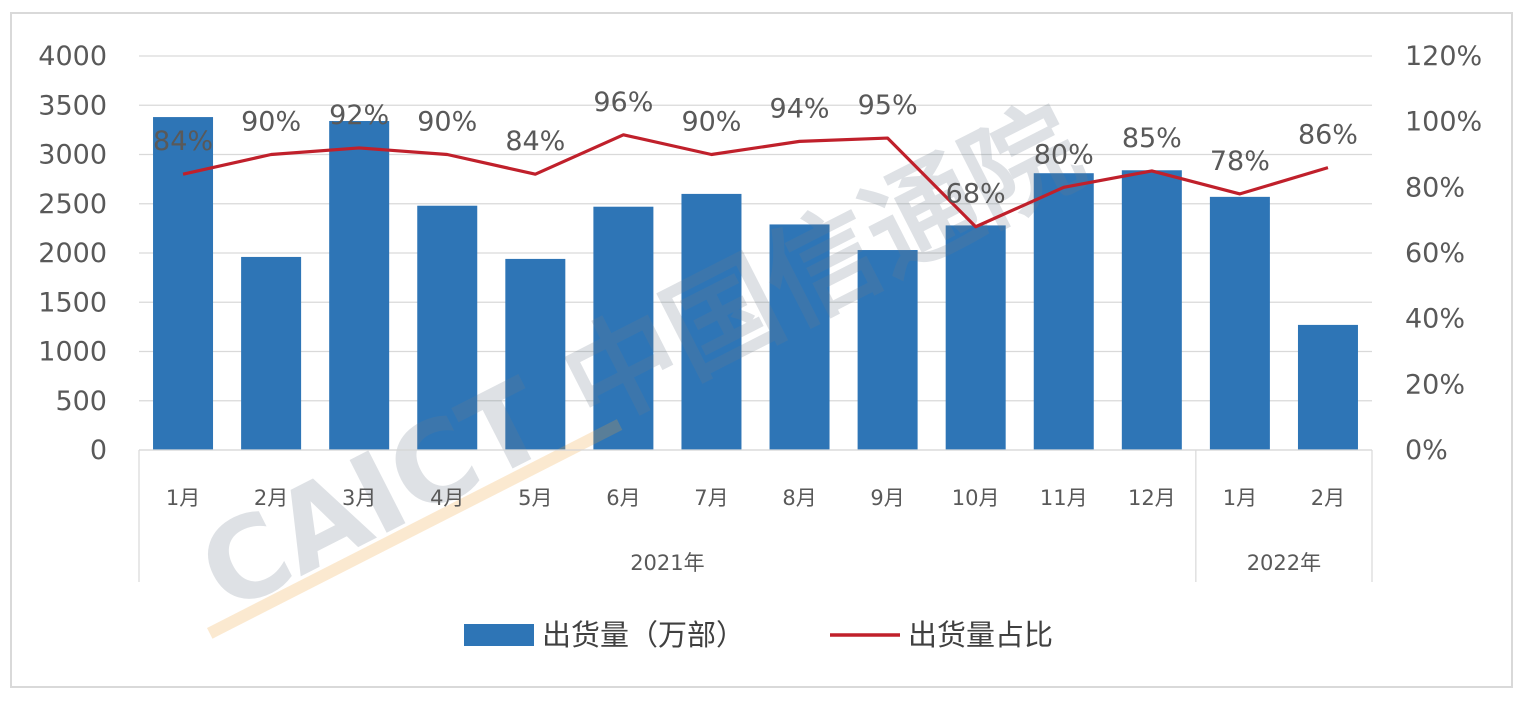 Image resolution: width=1533 pixels, height=708 pixels. Describe the element at coordinates (1435, 187) in the screenshot. I see `right-tick-label: 80%` at that location.